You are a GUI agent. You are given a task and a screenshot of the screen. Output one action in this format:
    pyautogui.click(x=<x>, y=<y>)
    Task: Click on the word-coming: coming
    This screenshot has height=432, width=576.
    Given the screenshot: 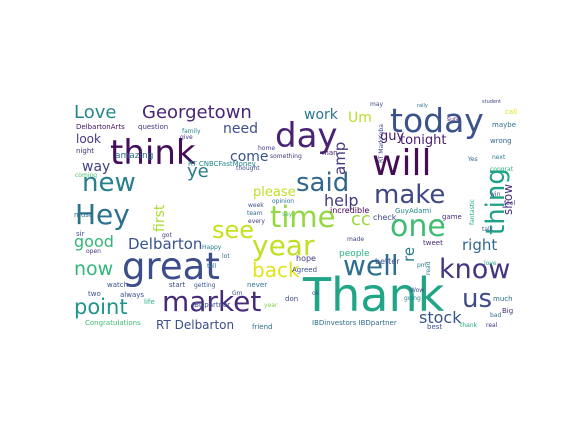 What is the action you would take?
    pyautogui.click(x=86, y=175)
    